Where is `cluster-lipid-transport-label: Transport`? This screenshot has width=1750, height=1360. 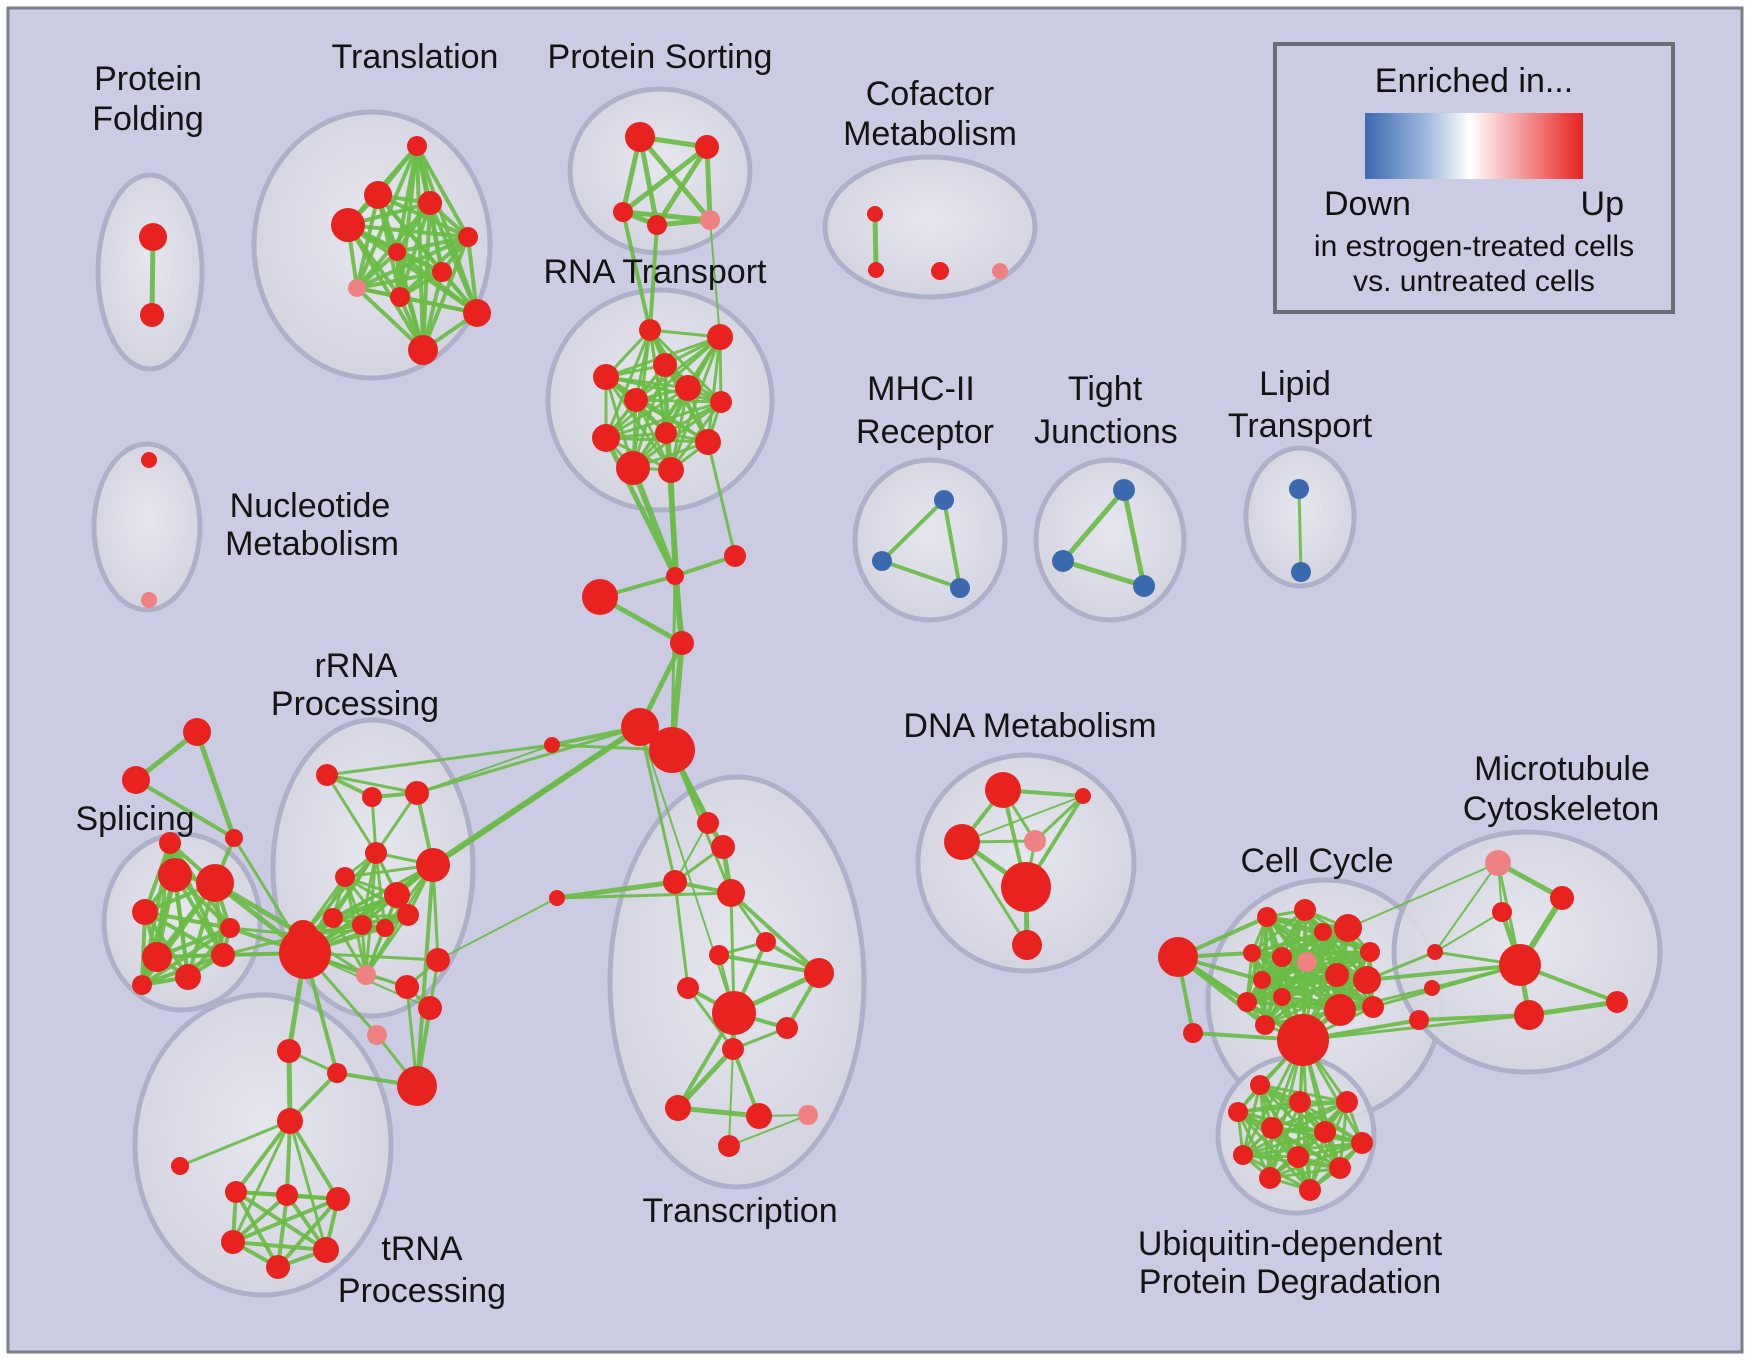 cluster-lipid-transport-label: Transport is located at coordinates (1300, 426).